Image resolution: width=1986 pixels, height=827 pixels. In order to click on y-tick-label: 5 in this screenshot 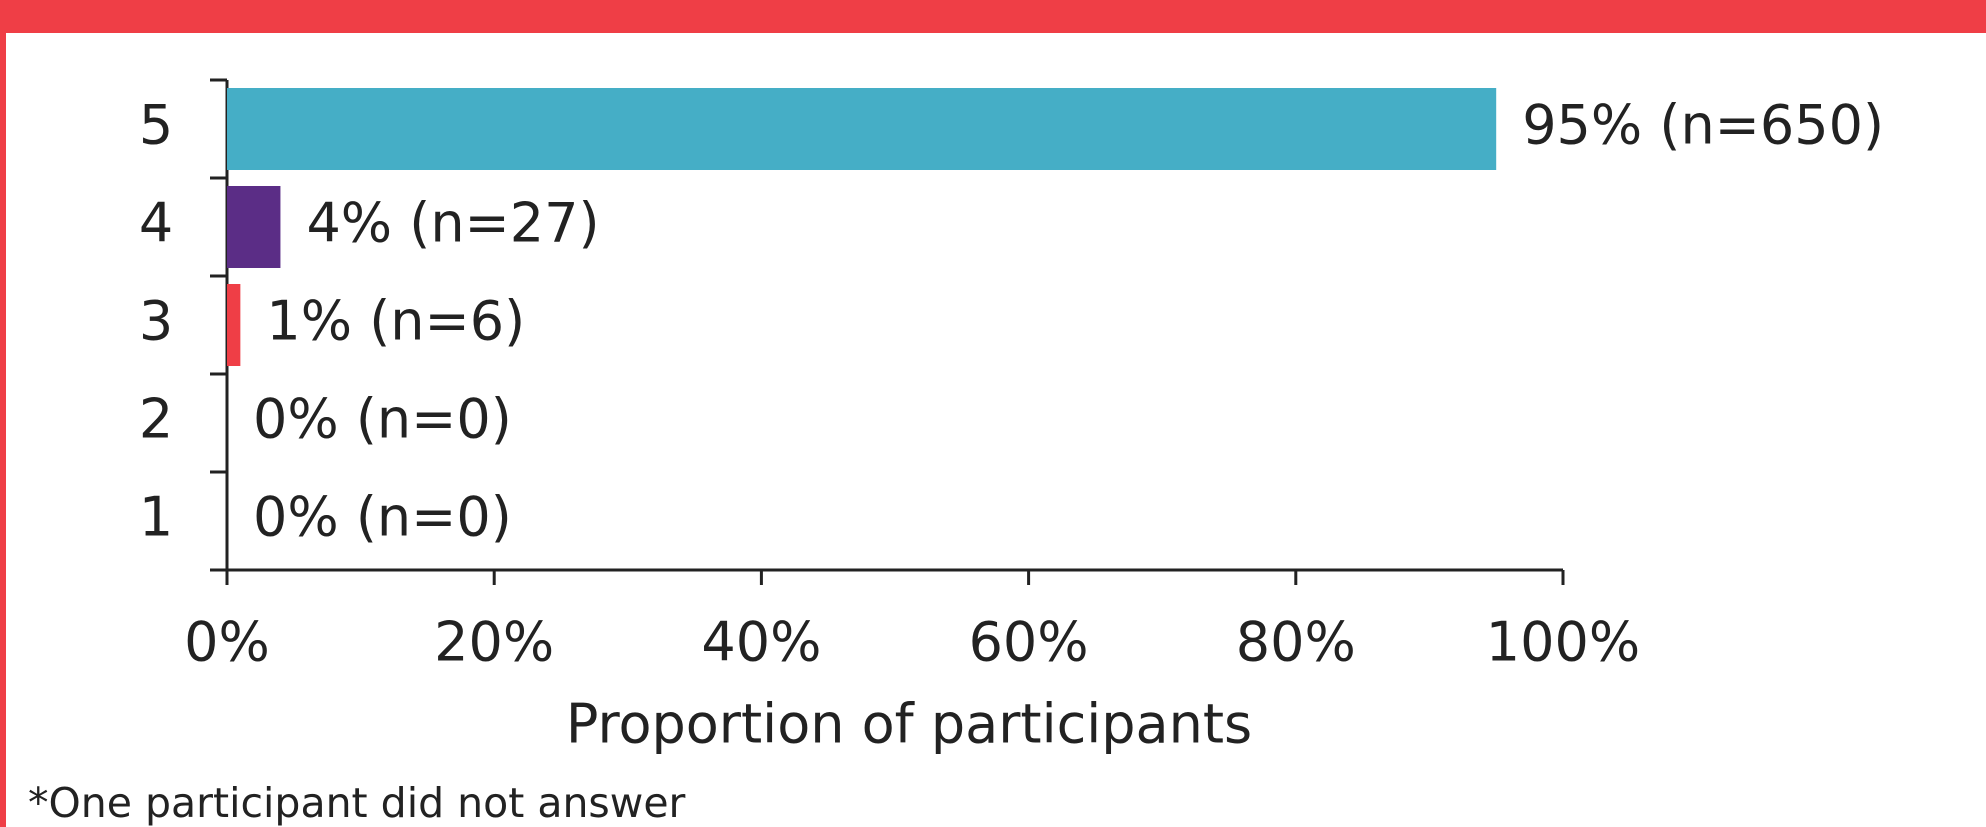, I will do `click(156, 125)`.